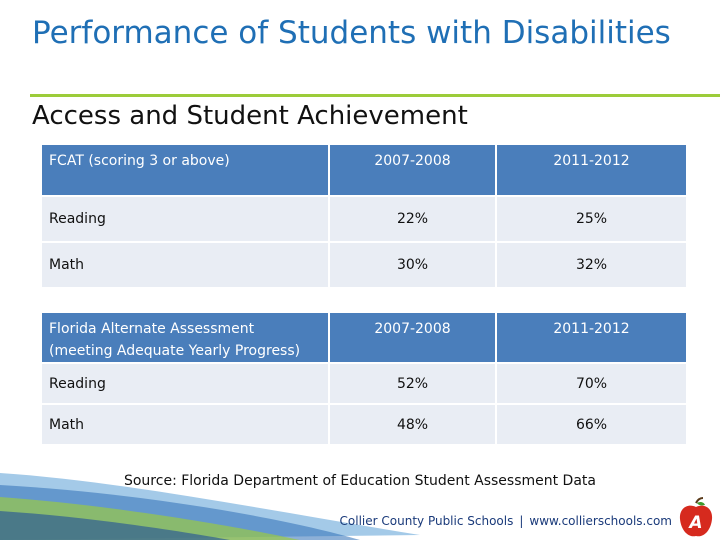  What do you see at coordinates (413, 266) in the screenshot?
I see `row-value-year-1: 30%` at bounding box center [413, 266].